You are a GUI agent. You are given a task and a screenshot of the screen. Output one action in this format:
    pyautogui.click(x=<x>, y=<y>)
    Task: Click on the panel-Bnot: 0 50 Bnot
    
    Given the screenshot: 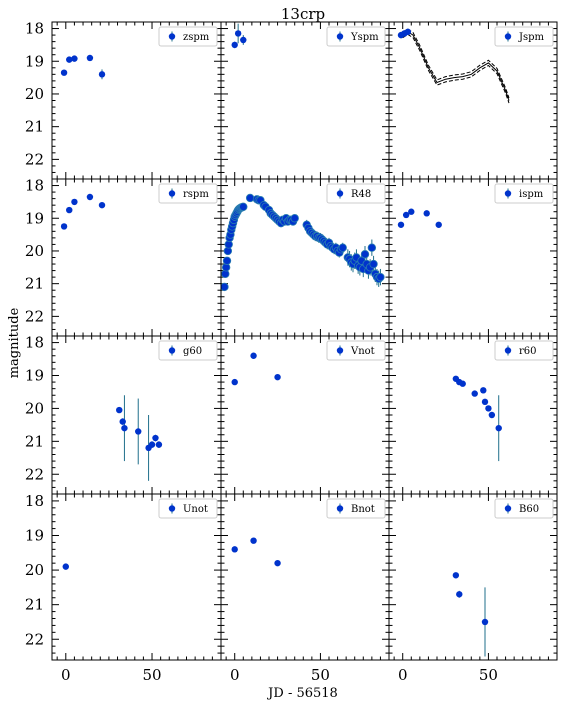 What is the action you would take?
    pyautogui.click(x=305, y=588)
    